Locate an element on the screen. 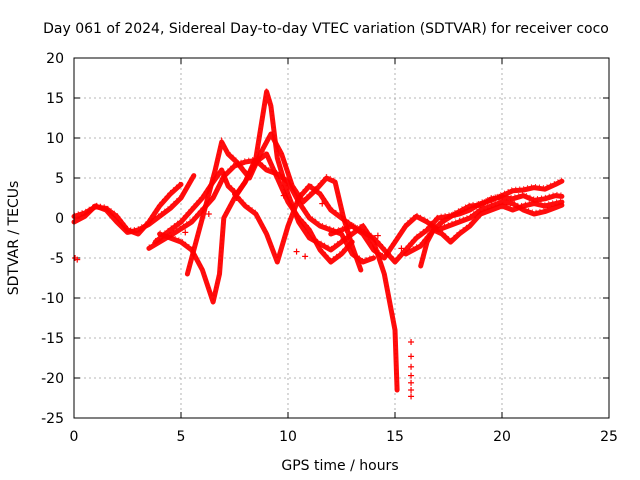  series-track-i-edge is located at coordinates (483, 221).